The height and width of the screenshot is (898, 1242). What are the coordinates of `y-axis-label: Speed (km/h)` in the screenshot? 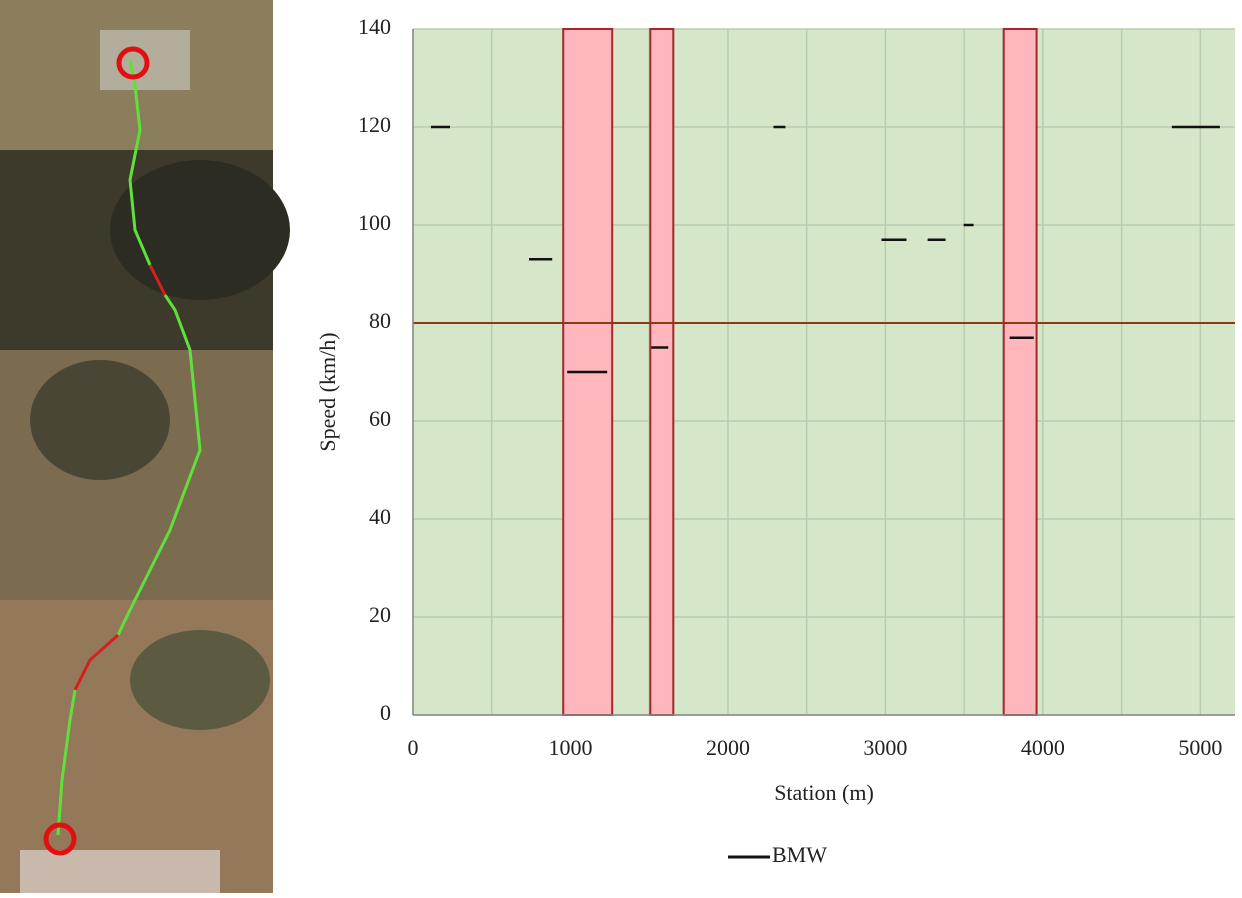 It's located at (327, 391).